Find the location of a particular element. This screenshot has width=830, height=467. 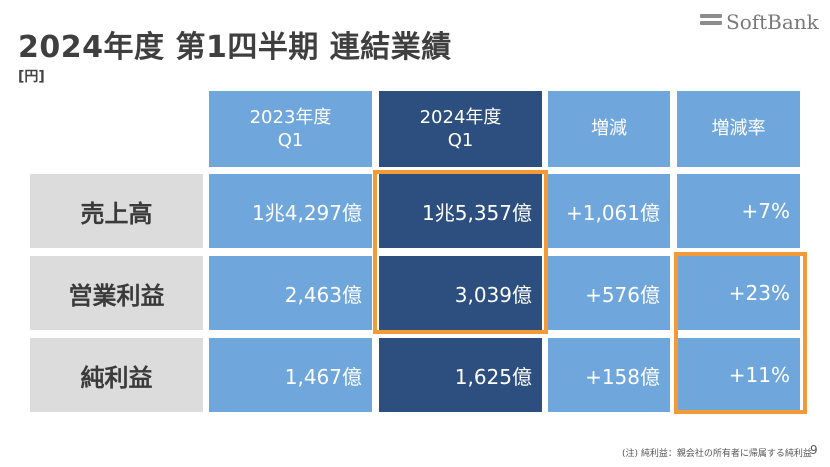

logo-text: SoftBank is located at coordinates (772, 22).